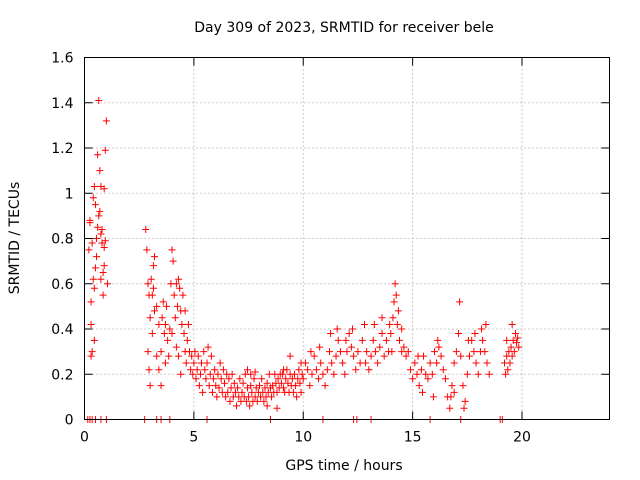  I want to click on x-tick-label: 5, so click(193, 438).